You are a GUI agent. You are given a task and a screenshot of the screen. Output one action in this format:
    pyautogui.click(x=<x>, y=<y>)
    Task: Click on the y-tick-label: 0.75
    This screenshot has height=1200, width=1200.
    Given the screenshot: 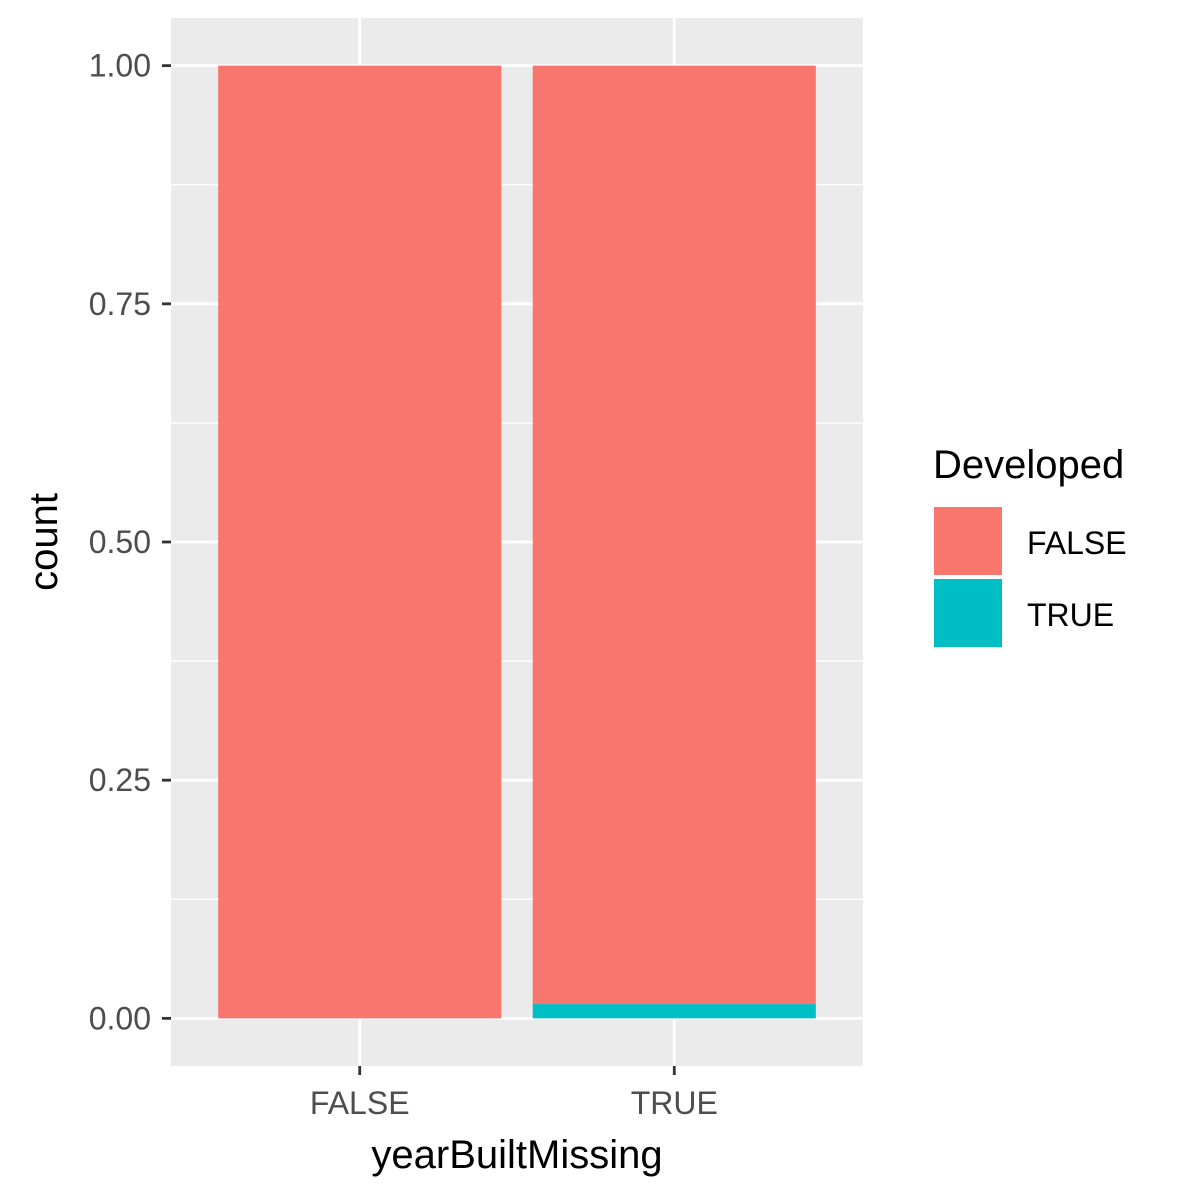 What is the action you would take?
    pyautogui.click(x=120, y=304)
    